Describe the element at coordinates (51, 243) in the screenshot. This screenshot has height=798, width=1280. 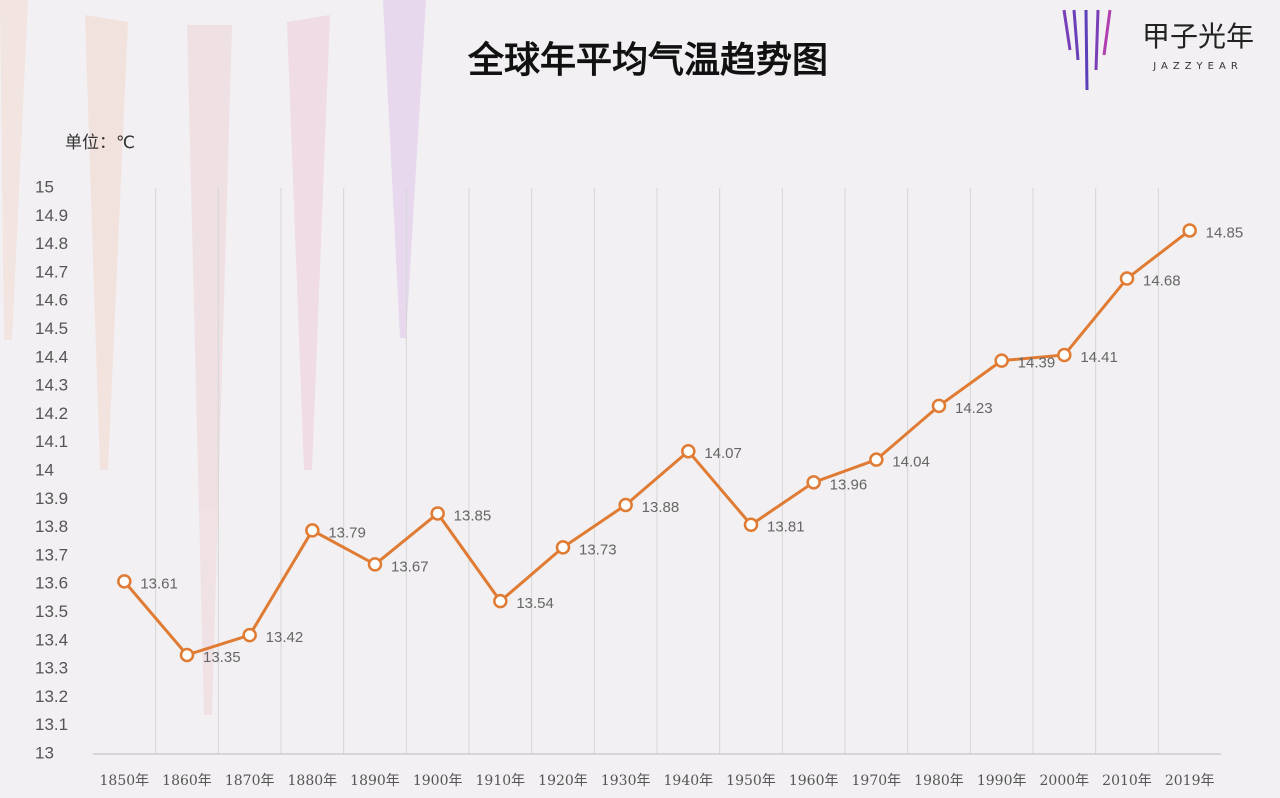
I see `y-tick-label: 14.8` at that location.